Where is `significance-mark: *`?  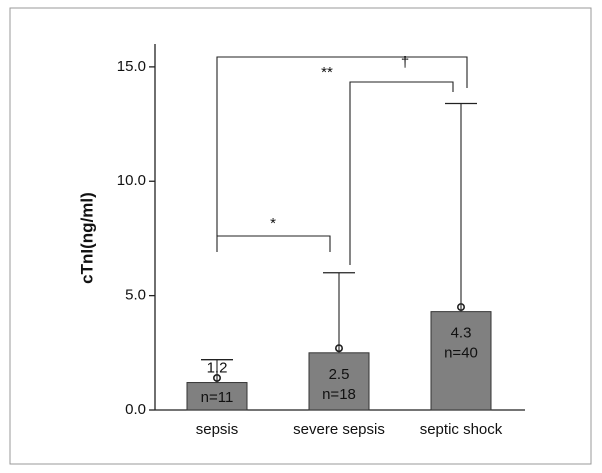
significance-mark: * is located at coordinates (273, 223).